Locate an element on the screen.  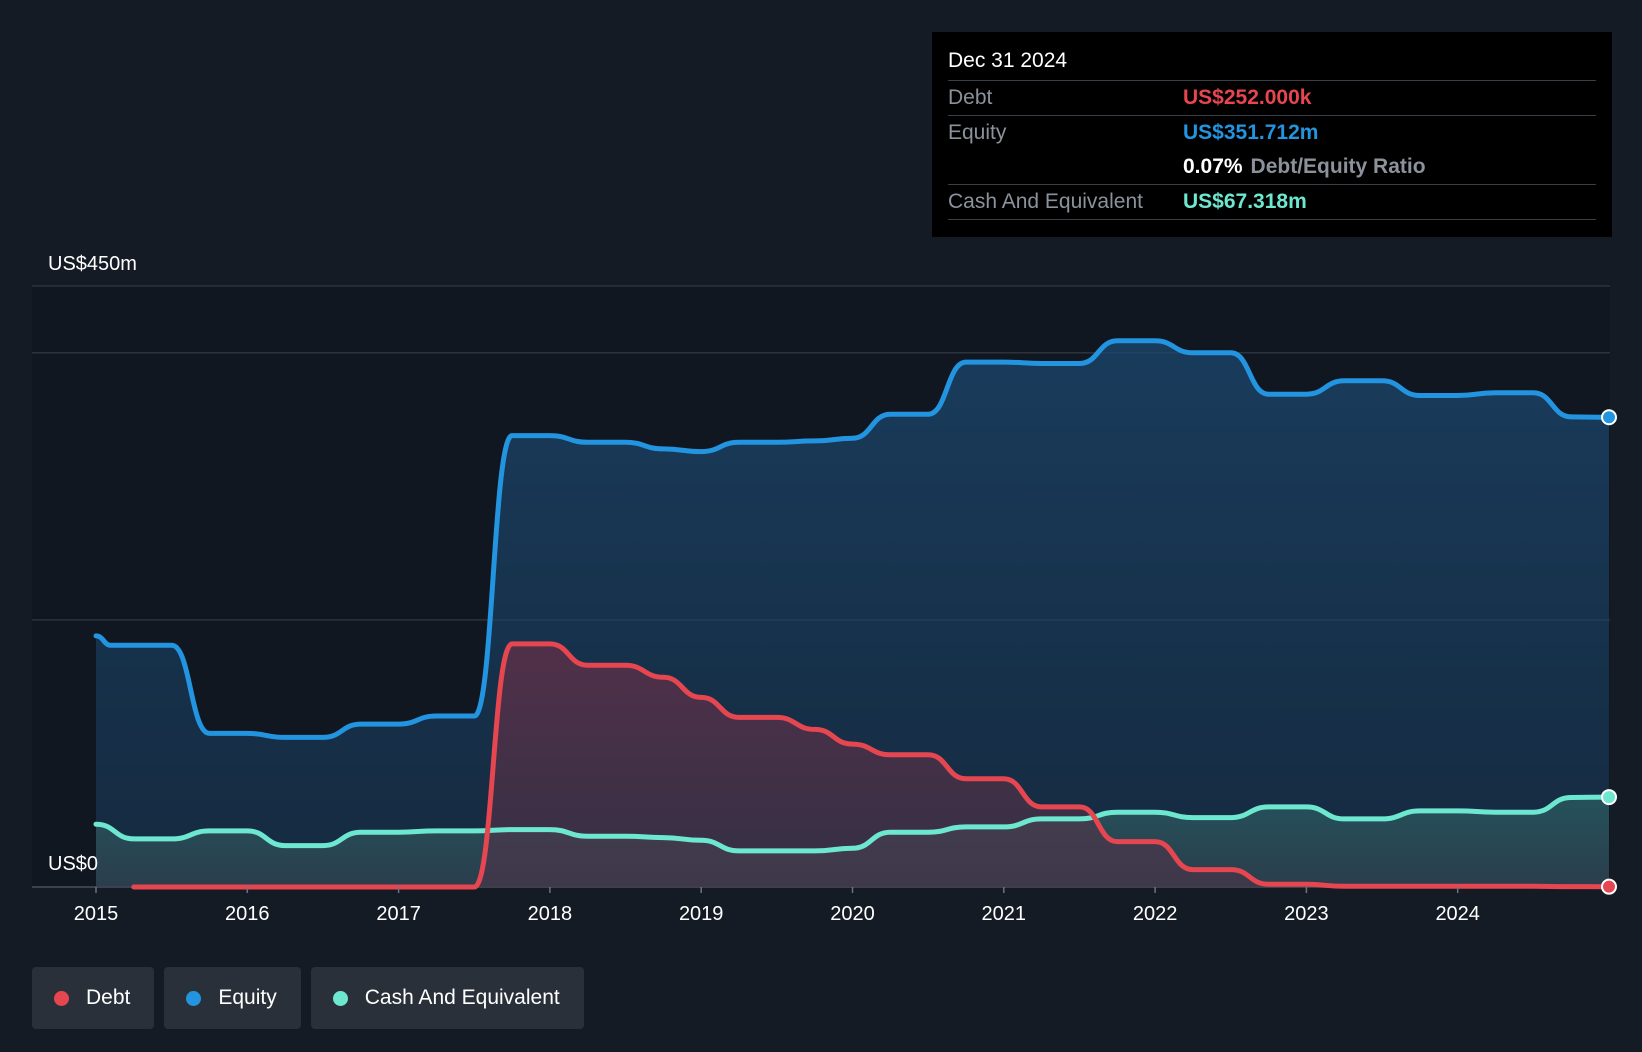
legend-item-debt: Debt is located at coordinates (93, 998).